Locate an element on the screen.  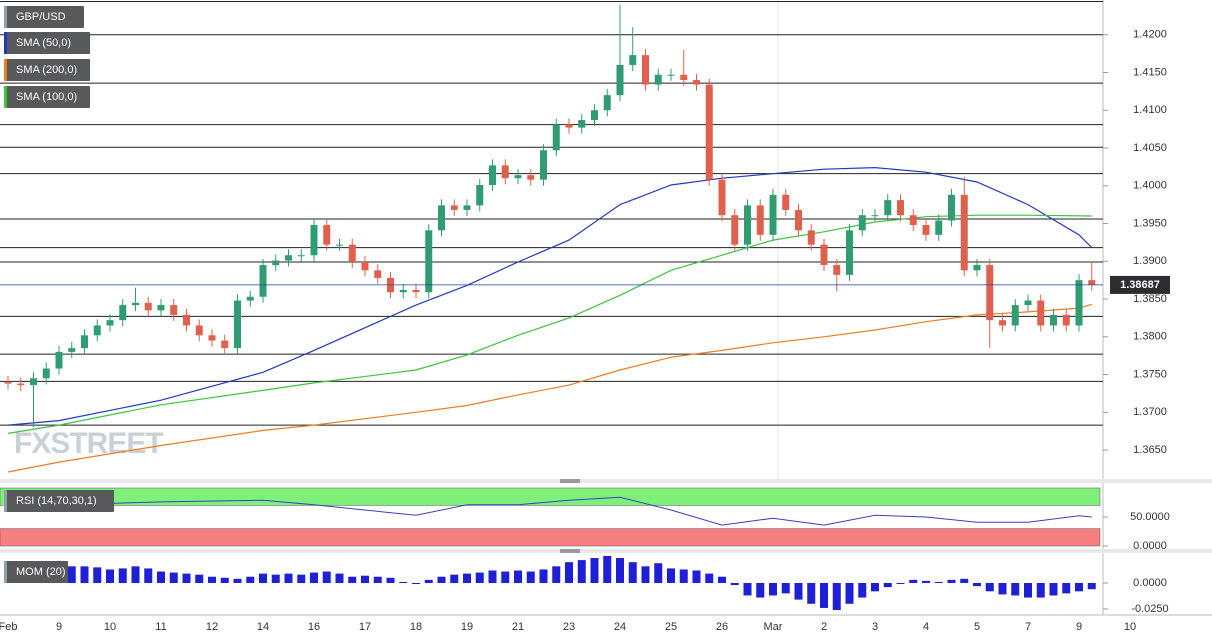
x-tick-label: 10 is located at coordinates (110, 627).